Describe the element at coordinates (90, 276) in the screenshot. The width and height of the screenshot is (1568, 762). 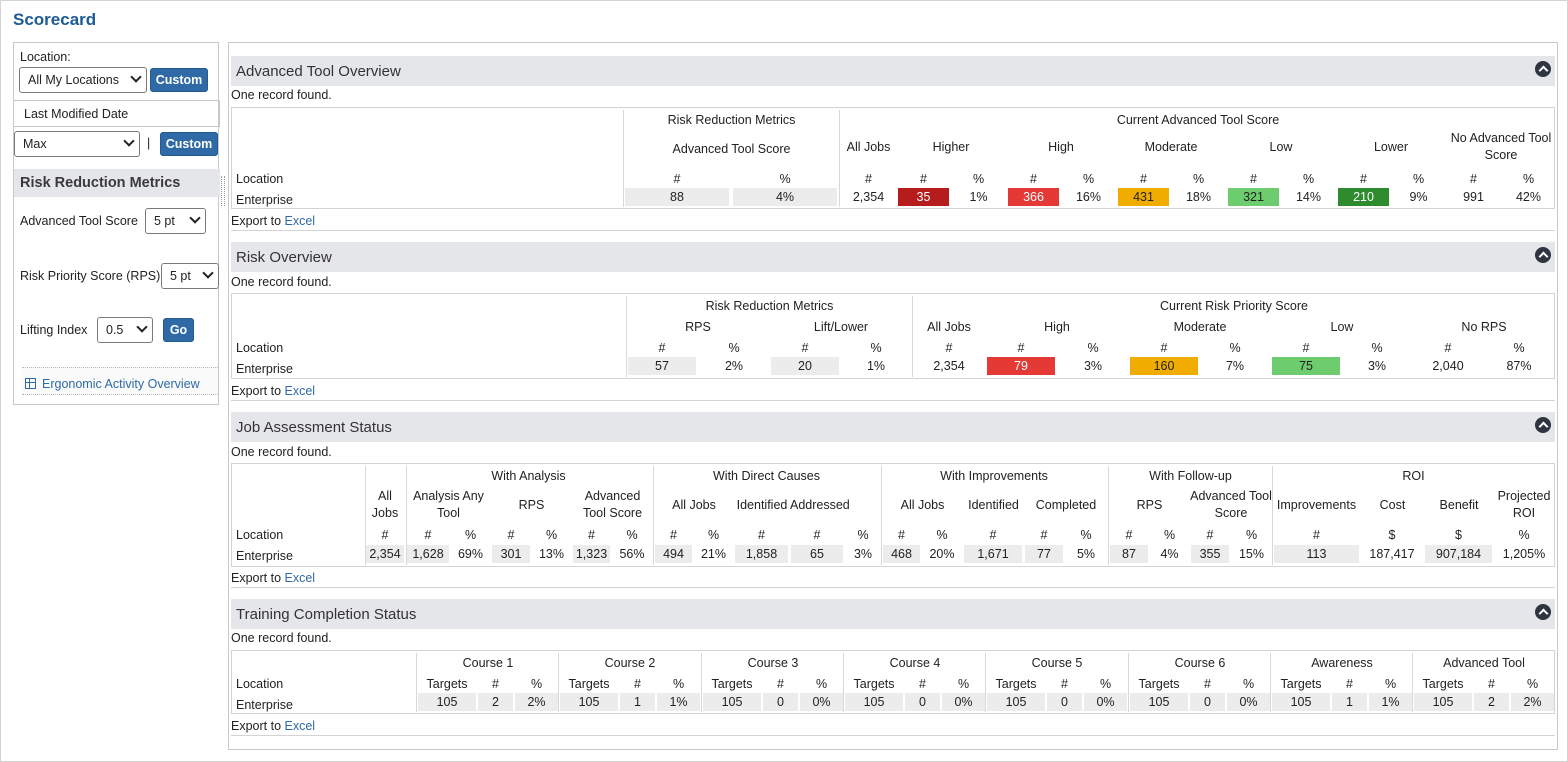
I see `rps-label: Risk Priority Score (RPS)` at that location.